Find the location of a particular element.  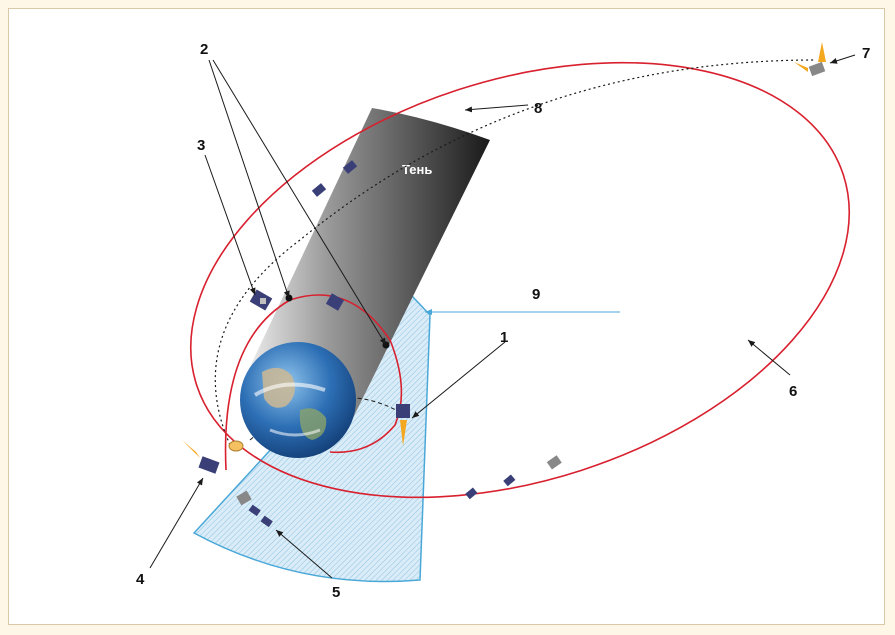

initial-orbit is located at coordinates (313, 382).